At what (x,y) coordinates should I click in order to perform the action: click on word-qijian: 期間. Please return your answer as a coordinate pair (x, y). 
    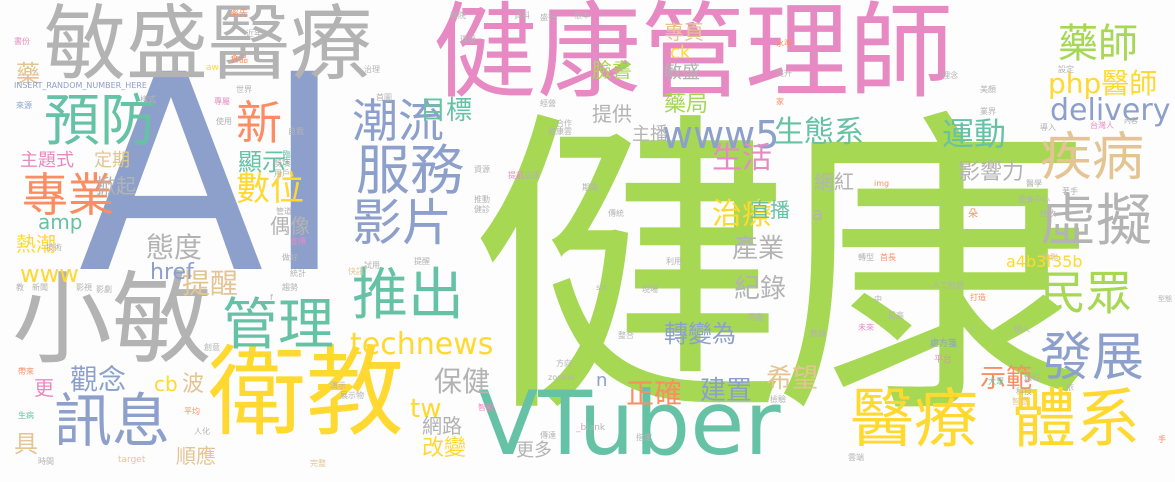
    Looking at the image, I should click on (590, 187).